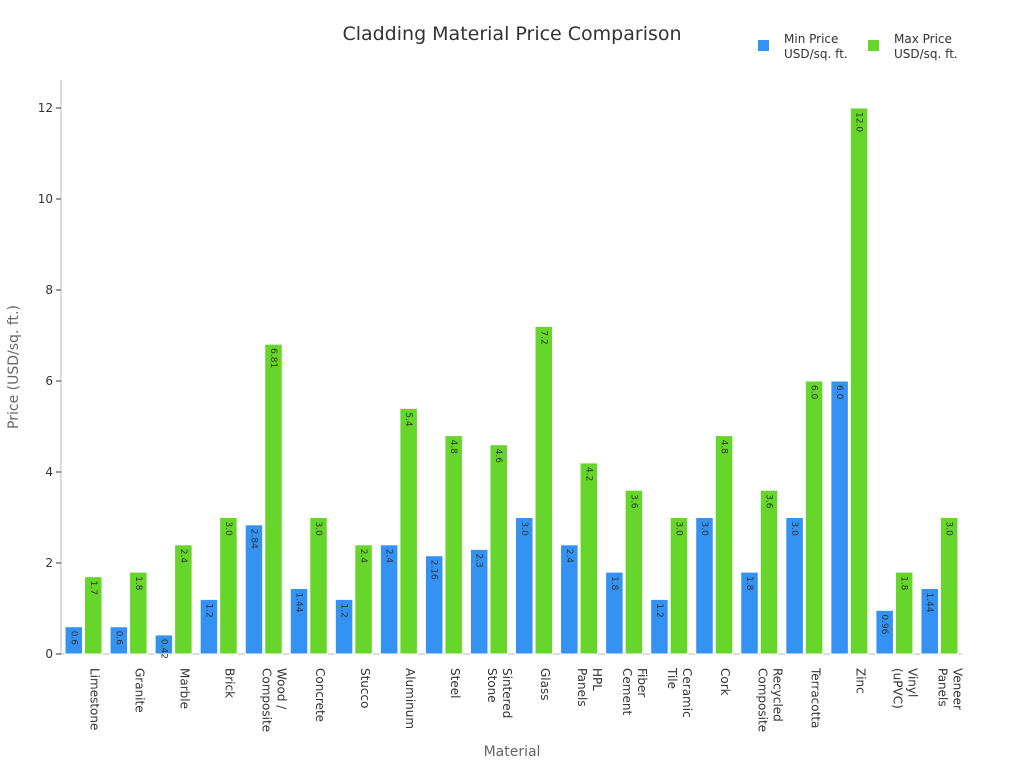  Describe the element at coordinates (273, 358) in the screenshot. I see `value-label: 6.81` at that location.